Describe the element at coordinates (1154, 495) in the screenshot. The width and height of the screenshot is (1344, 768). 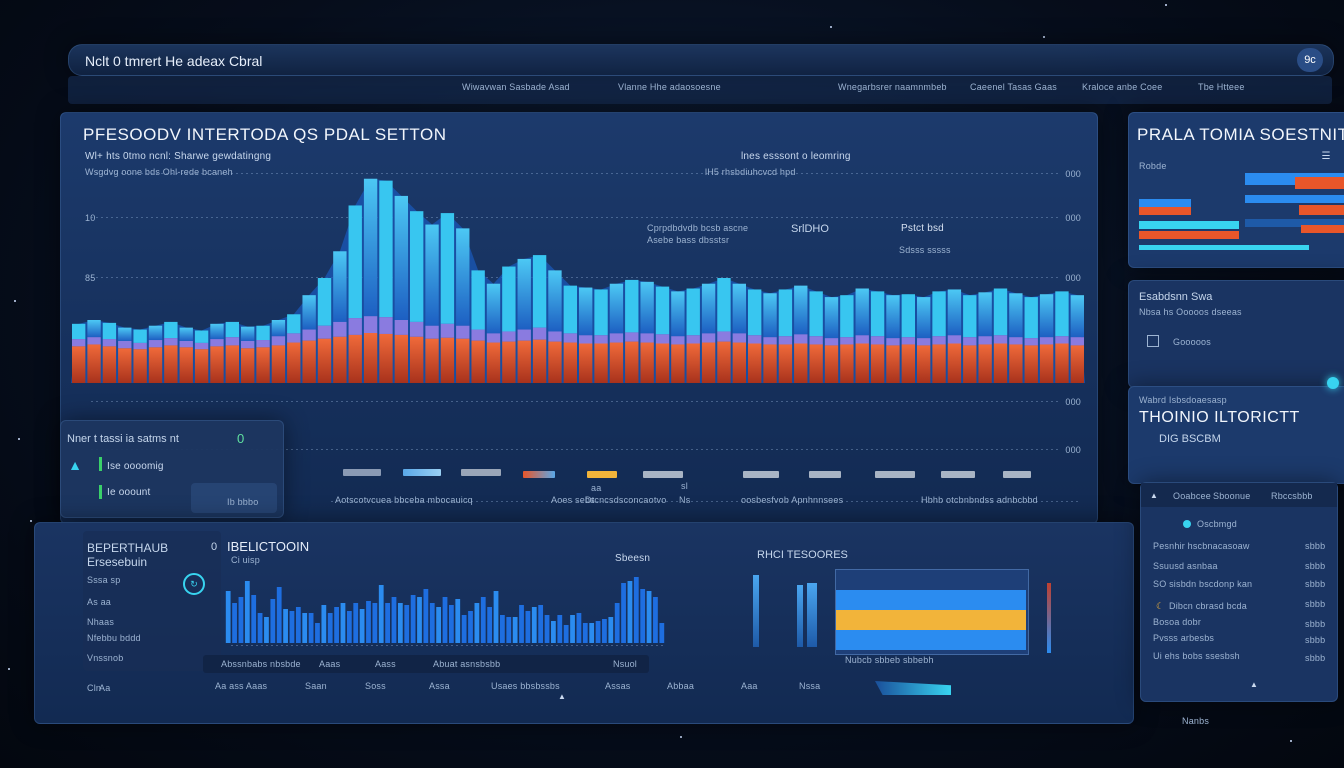
I see `caret-up-icon: ▲` at that location.